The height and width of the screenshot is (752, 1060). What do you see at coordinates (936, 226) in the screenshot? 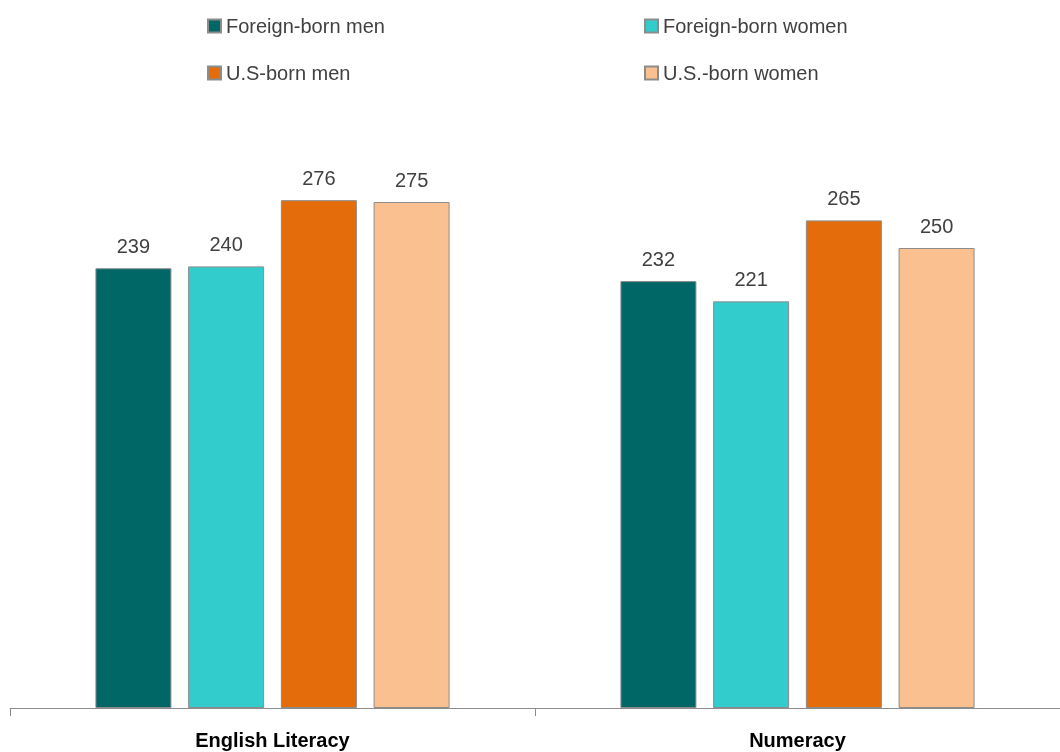
I see `data-label: 250` at bounding box center [936, 226].